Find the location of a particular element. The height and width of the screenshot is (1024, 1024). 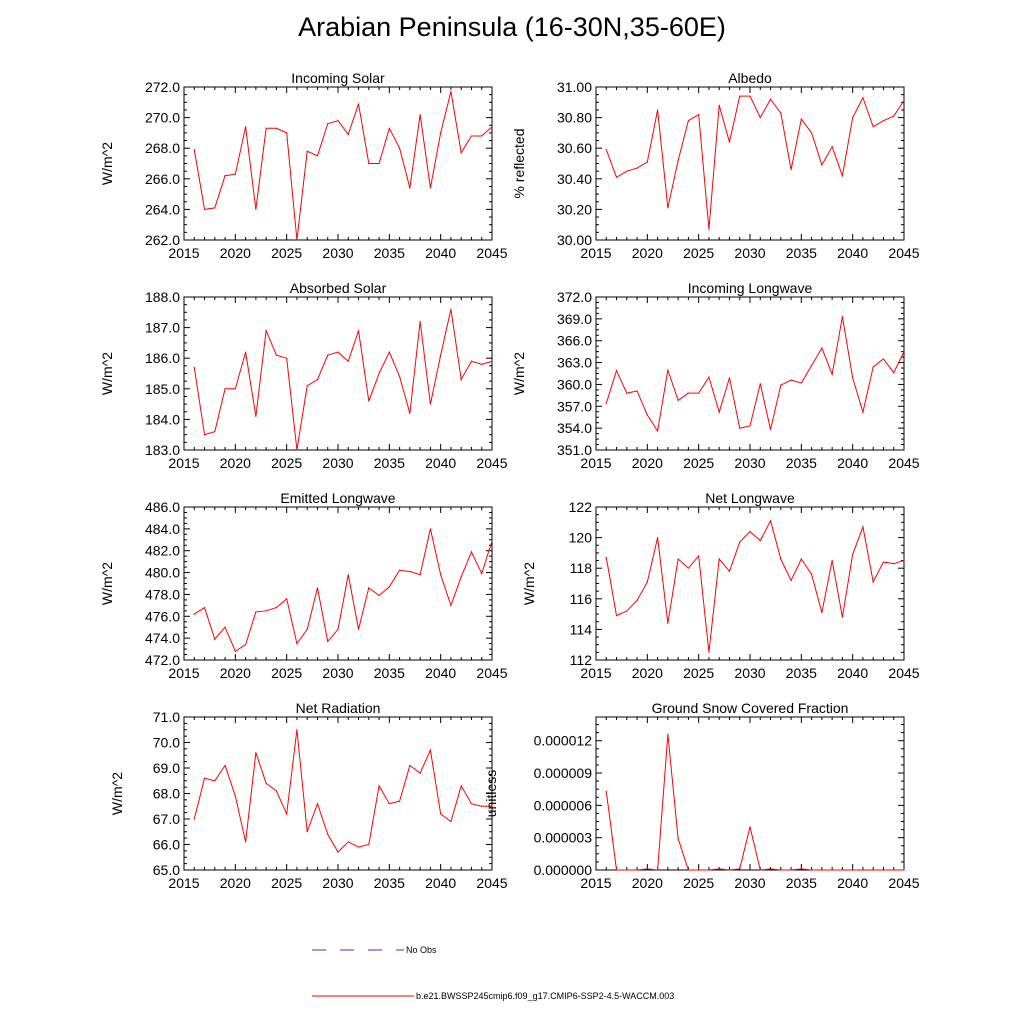

net-longwave-ytick-label: 114 is located at coordinates (581, 629).